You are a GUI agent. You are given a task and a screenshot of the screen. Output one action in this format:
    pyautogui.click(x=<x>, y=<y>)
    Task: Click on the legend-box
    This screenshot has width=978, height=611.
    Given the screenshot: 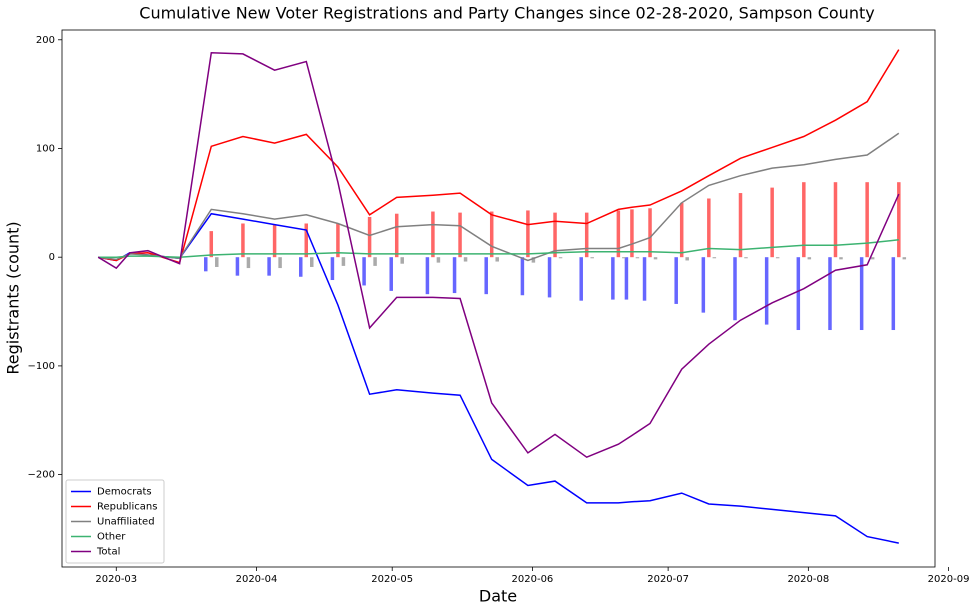 What is the action you would take?
    pyautogui.click(x=115, y=521)
    